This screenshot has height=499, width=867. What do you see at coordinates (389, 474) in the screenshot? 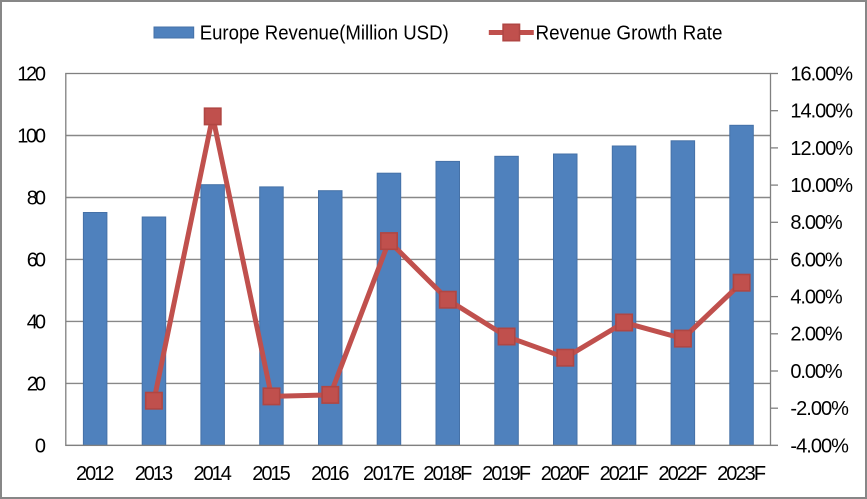
I see `svg-text: 2017E` at bounding box center [389, 474].